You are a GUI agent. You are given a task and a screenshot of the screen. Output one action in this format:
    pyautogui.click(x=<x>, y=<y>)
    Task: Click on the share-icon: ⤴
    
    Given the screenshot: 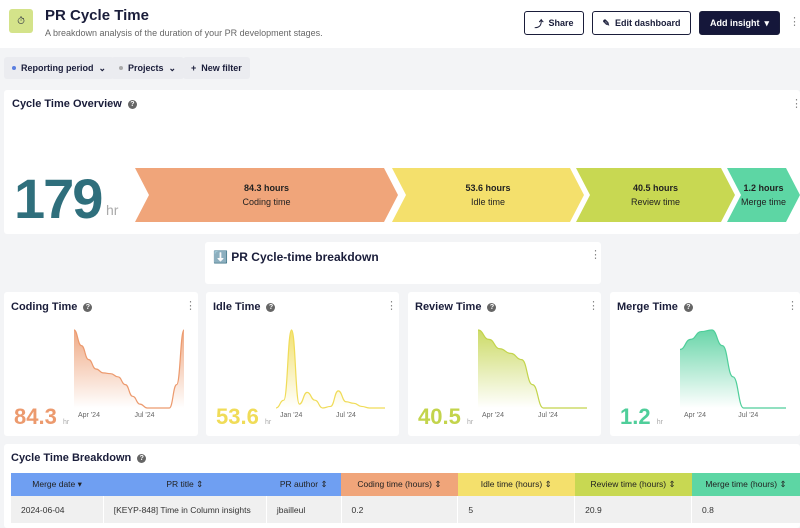 What is the action you would take?
    pyautogui.click(x=539, y=23)
    